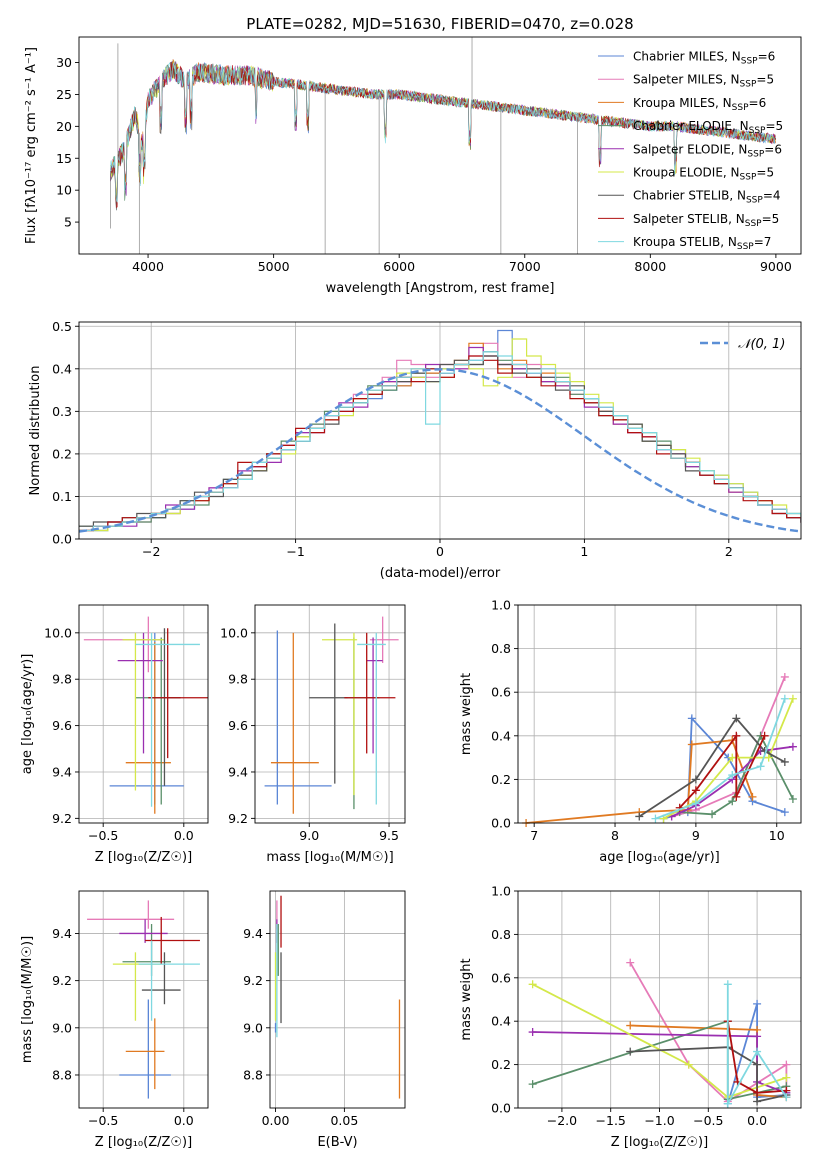 This screenshot has width=819, height=1170. What do you see at coordinates (35, 431) in the screenshot?
I see `y-axis-label: Normed distribution` at bounding box center [35, 431].